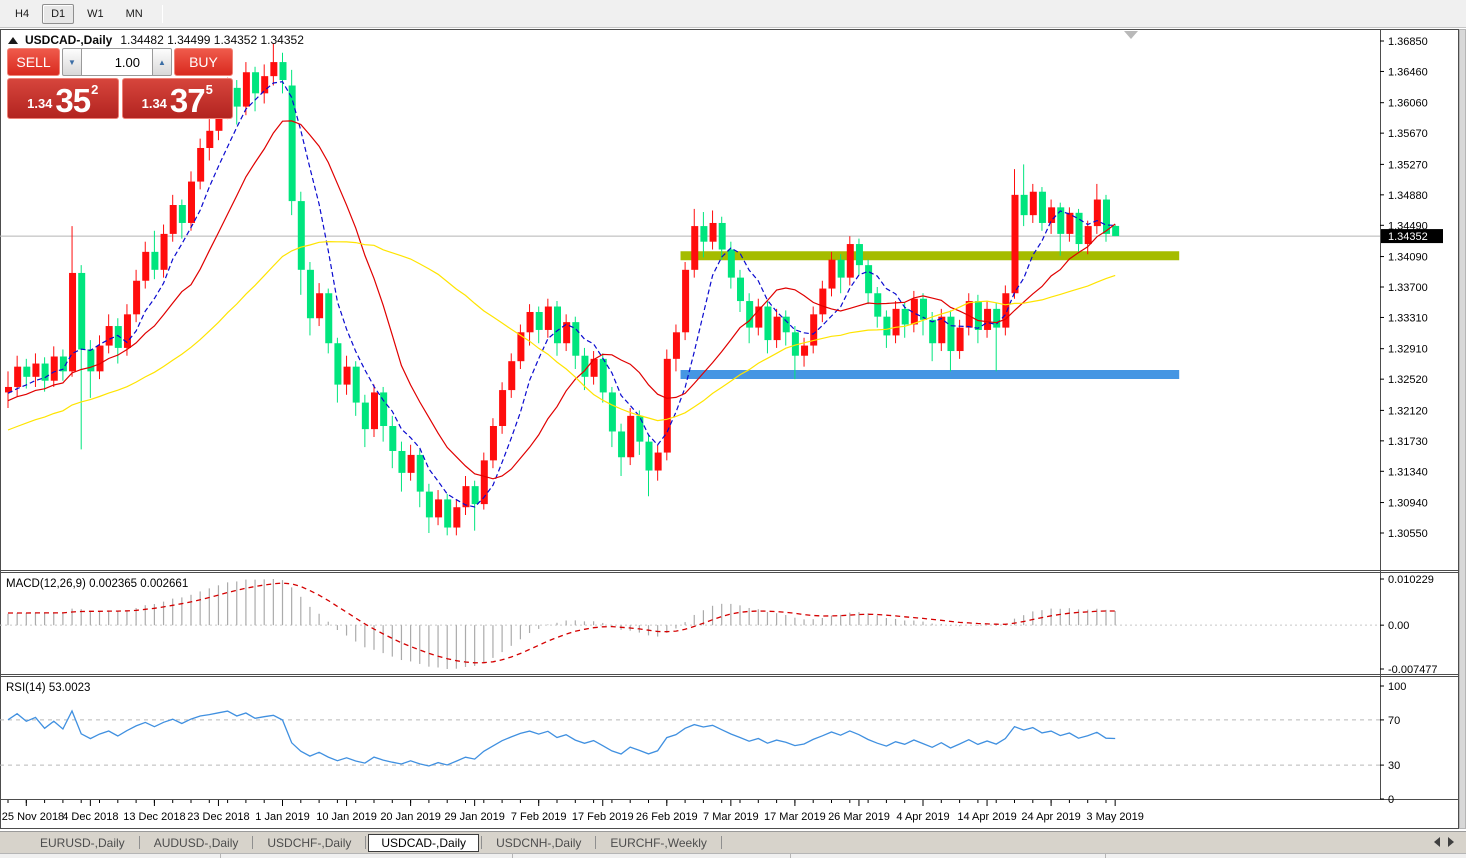  I want to click on sell-price-pips: 35, so click(73, 100).